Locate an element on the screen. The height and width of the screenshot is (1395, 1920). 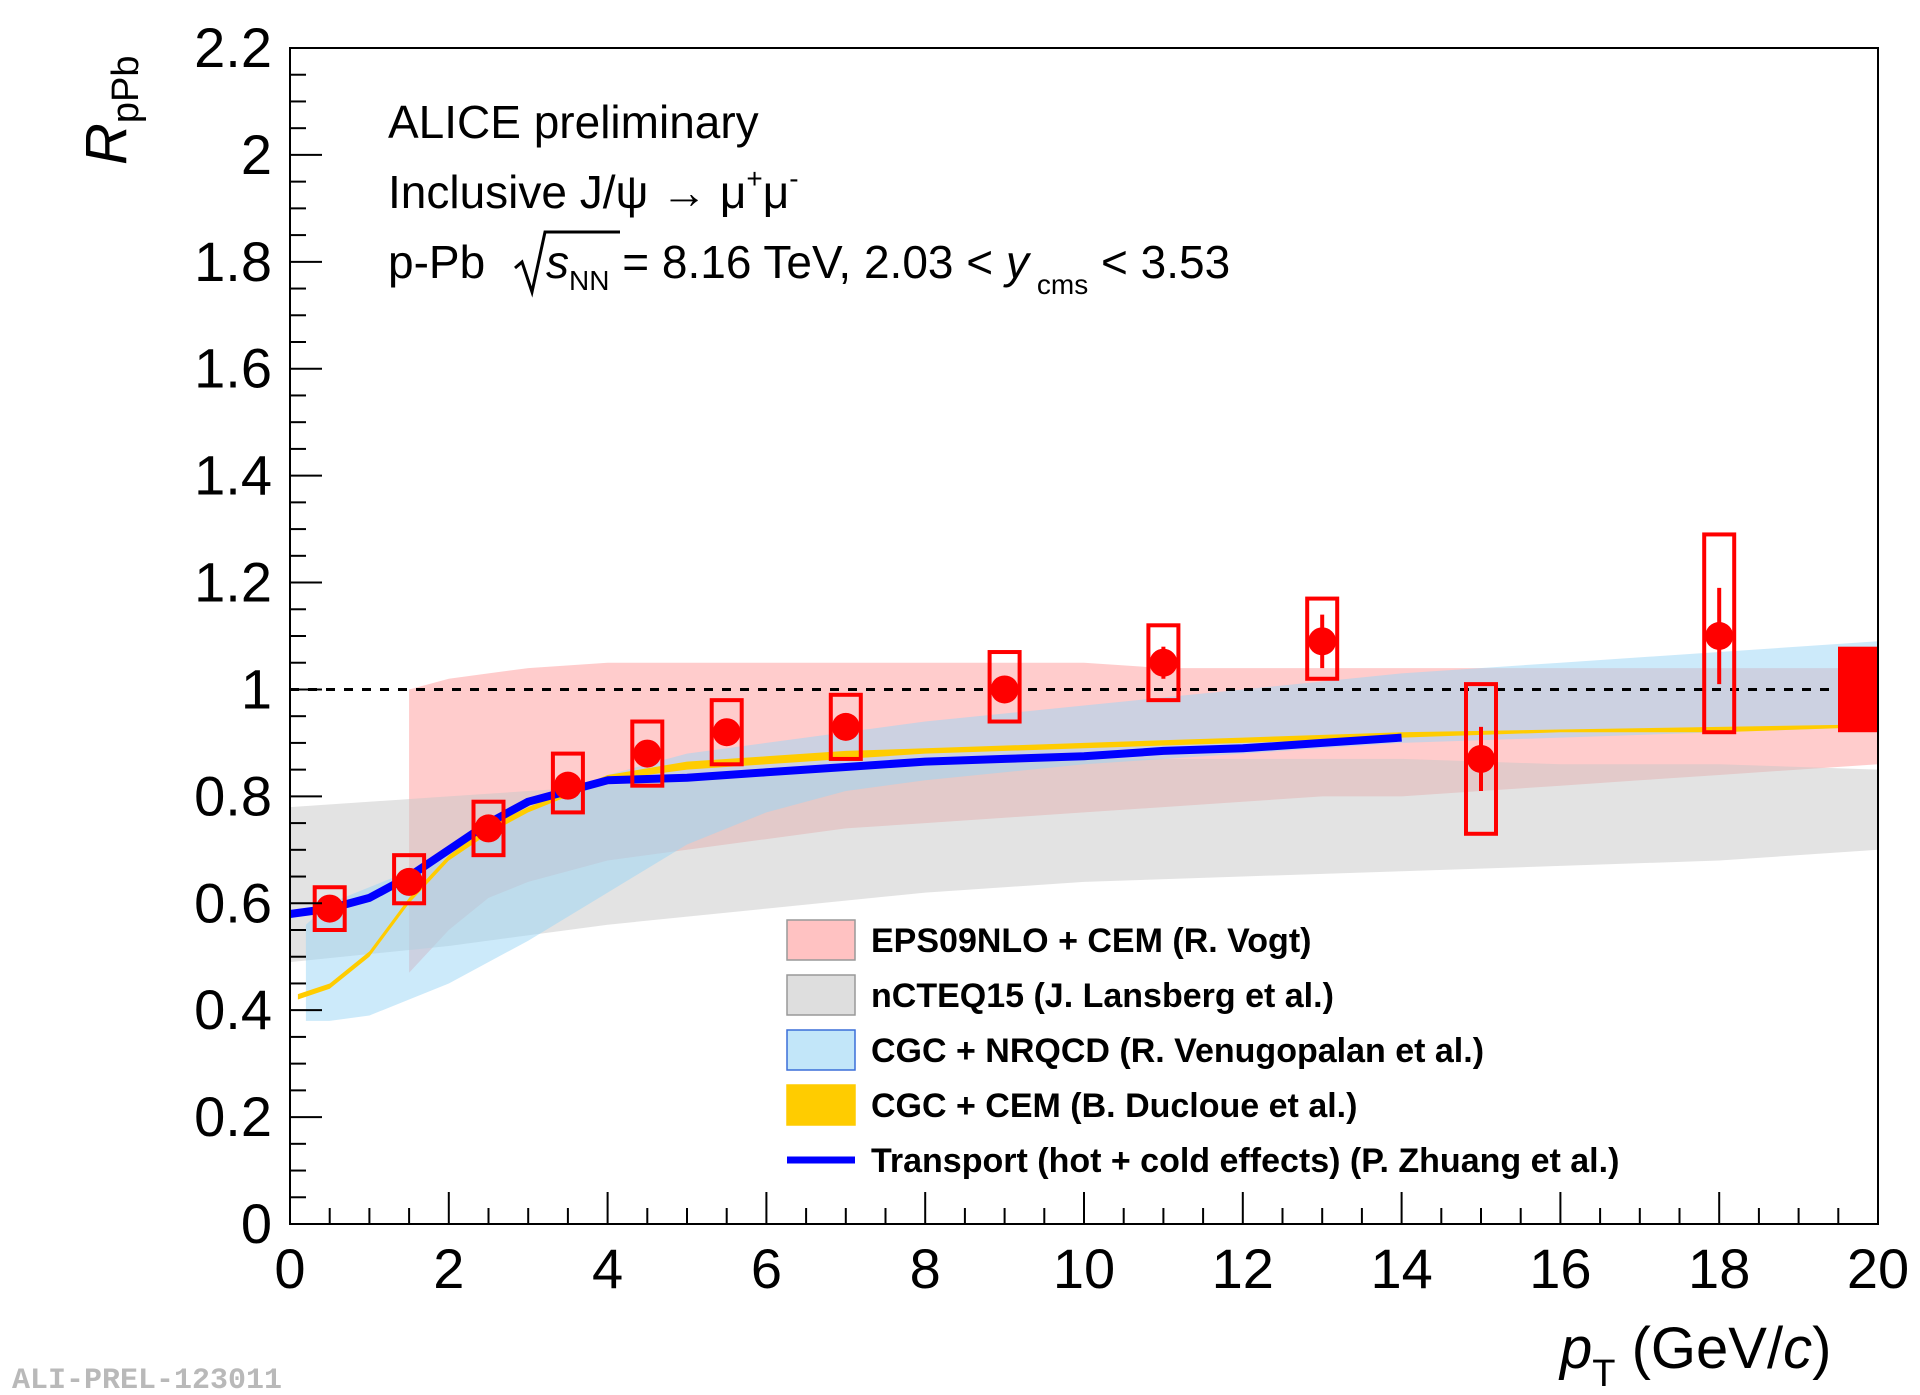
x-tick-label: 8 is located at coordinates (925, 1268).